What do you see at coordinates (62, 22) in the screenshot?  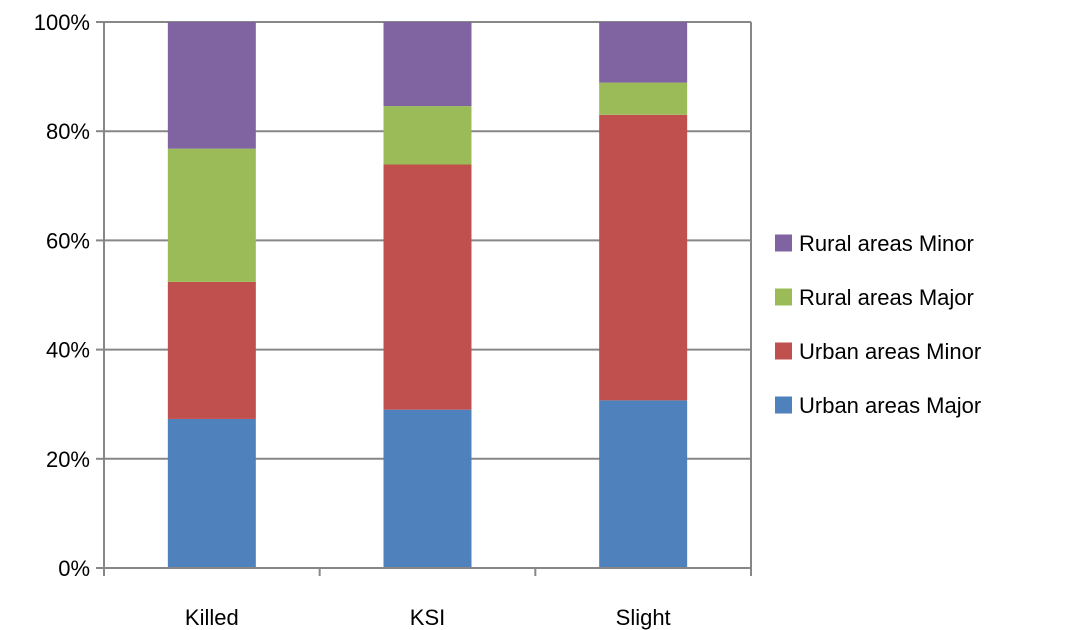 I see `y-tick-label: 100%` at bounding box center [62, 22].